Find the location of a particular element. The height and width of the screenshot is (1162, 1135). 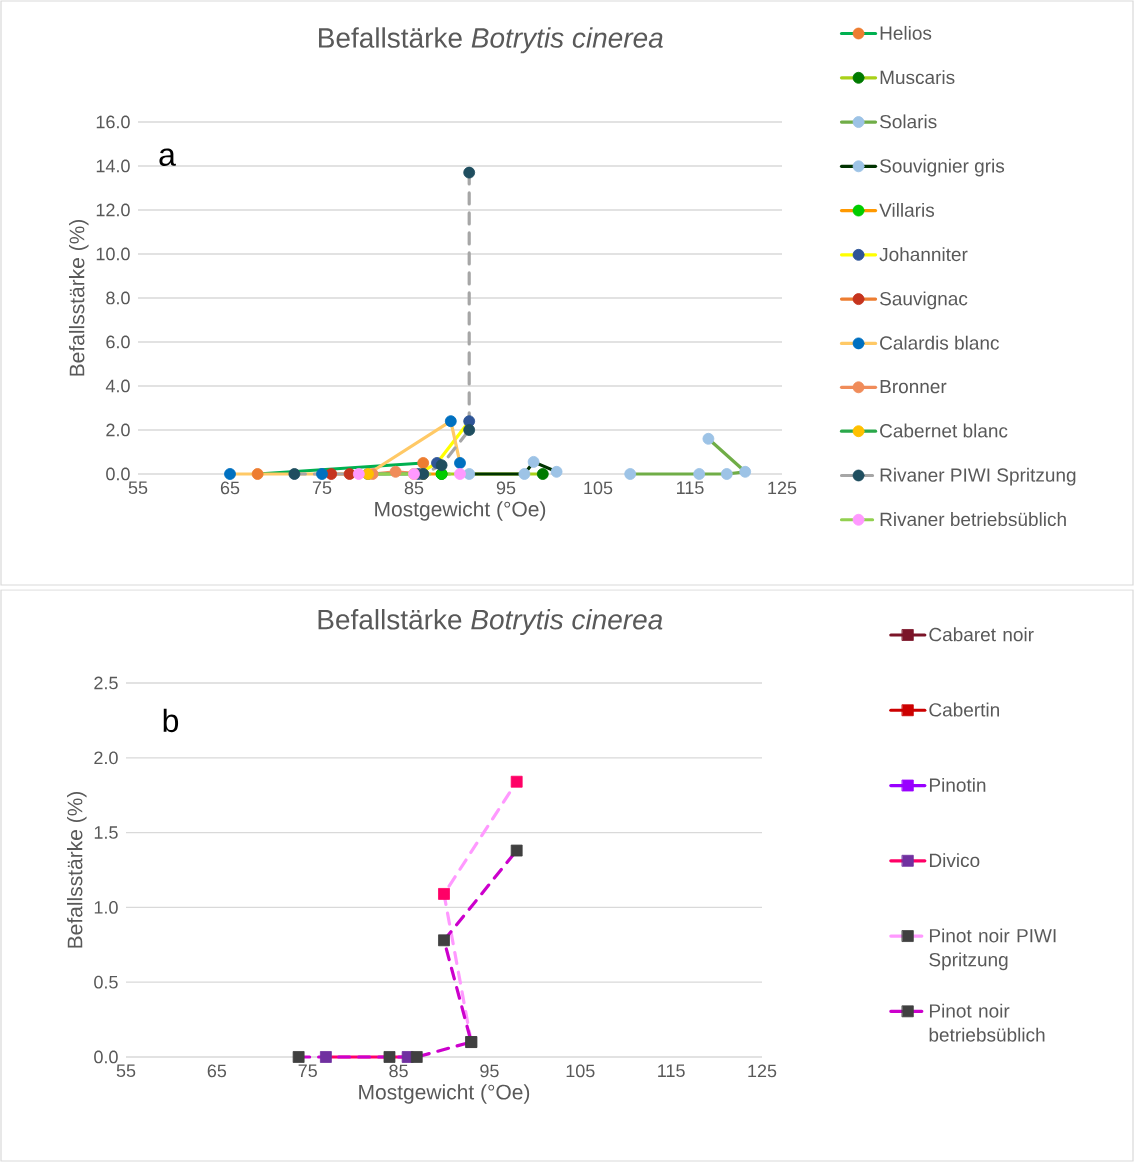

y-tick-label: 0.5 is located at coordinates (106, 982).